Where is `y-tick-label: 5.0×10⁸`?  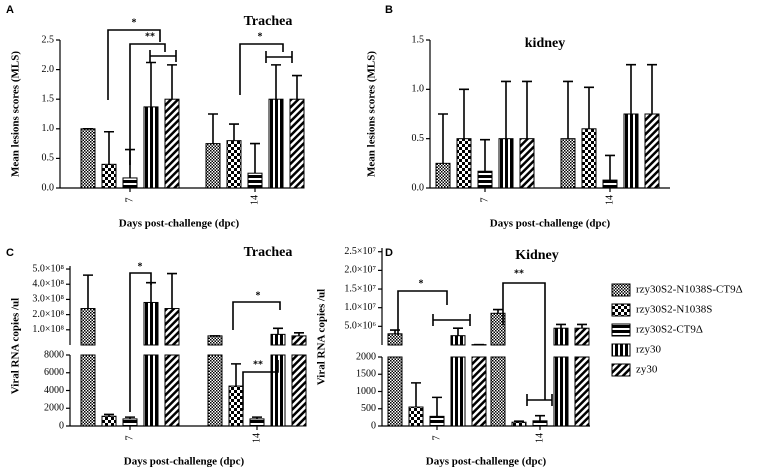
y-tick-label: 5.0×10⁸ is located at coordinates (48, 268).